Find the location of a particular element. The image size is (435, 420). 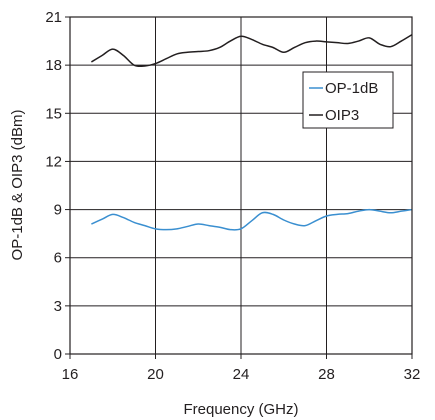

legend-box is located at coordinates (348, 100).